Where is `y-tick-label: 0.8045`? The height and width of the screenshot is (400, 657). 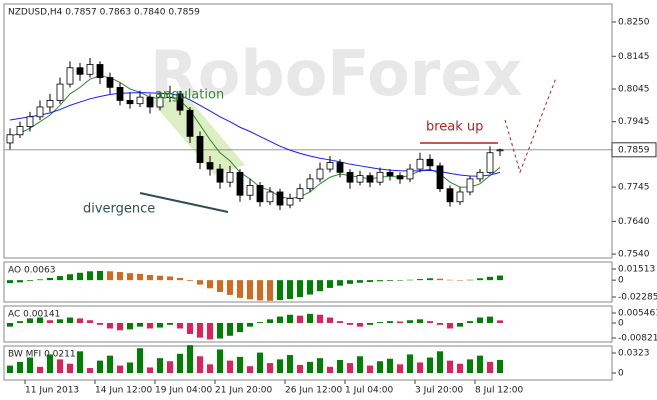
y-tick-label: 0.8045 is located at coordinates (634, 89).